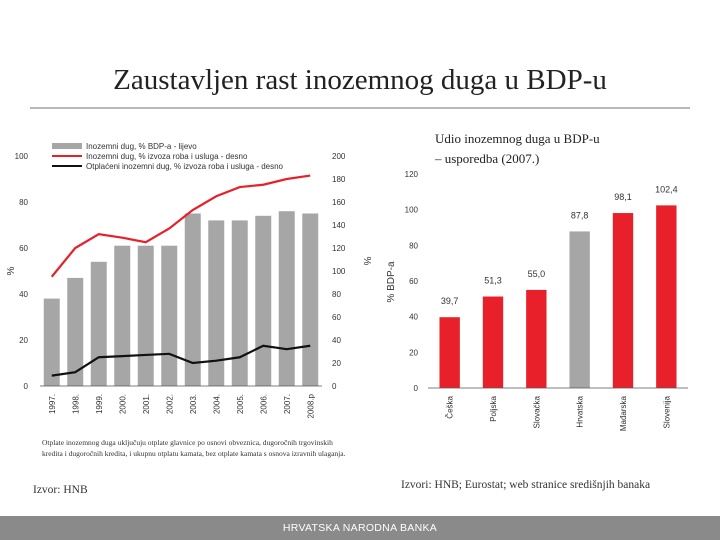 This screenshot has height=540, width=720. Describe the element at coordinates (413, 352) in the screenshot. I see `right-y-tick-label: 20` at that location.